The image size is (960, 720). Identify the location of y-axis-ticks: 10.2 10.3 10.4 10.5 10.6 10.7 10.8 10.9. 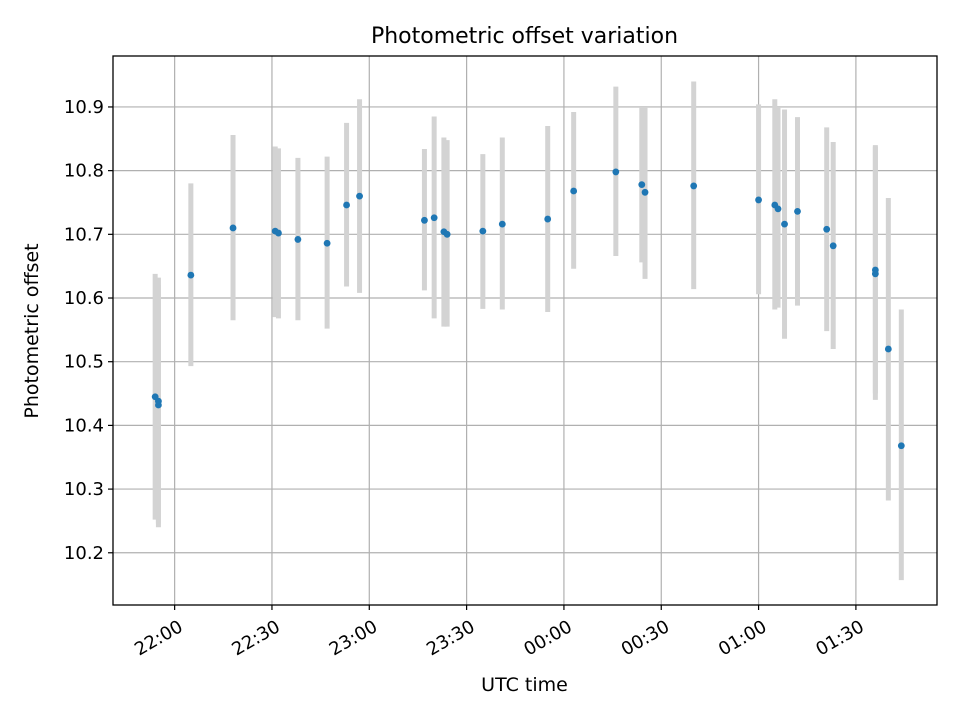
(88, 330).